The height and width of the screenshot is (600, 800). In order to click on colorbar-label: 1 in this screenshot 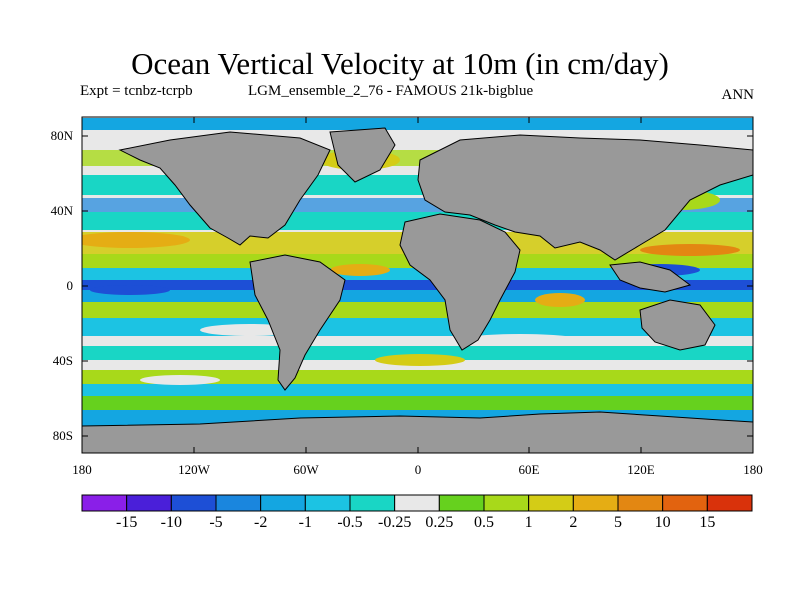, I will do `click(528, 522)`.